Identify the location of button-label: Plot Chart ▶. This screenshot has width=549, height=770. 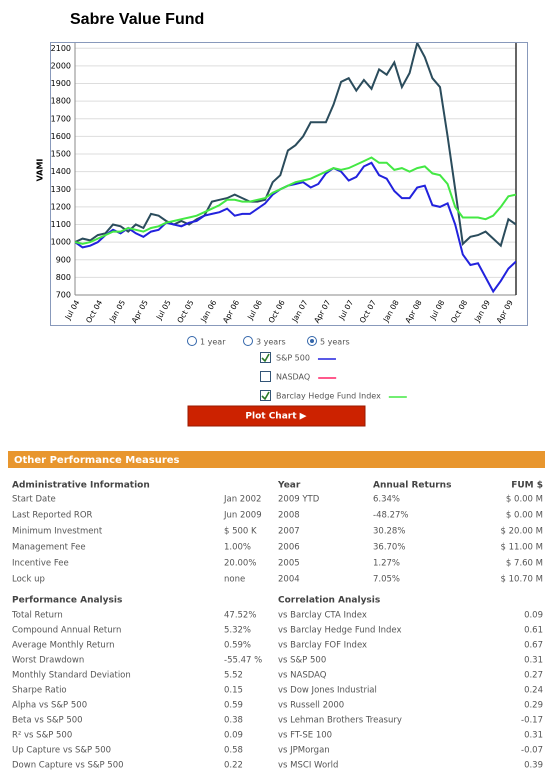
(275, 417).